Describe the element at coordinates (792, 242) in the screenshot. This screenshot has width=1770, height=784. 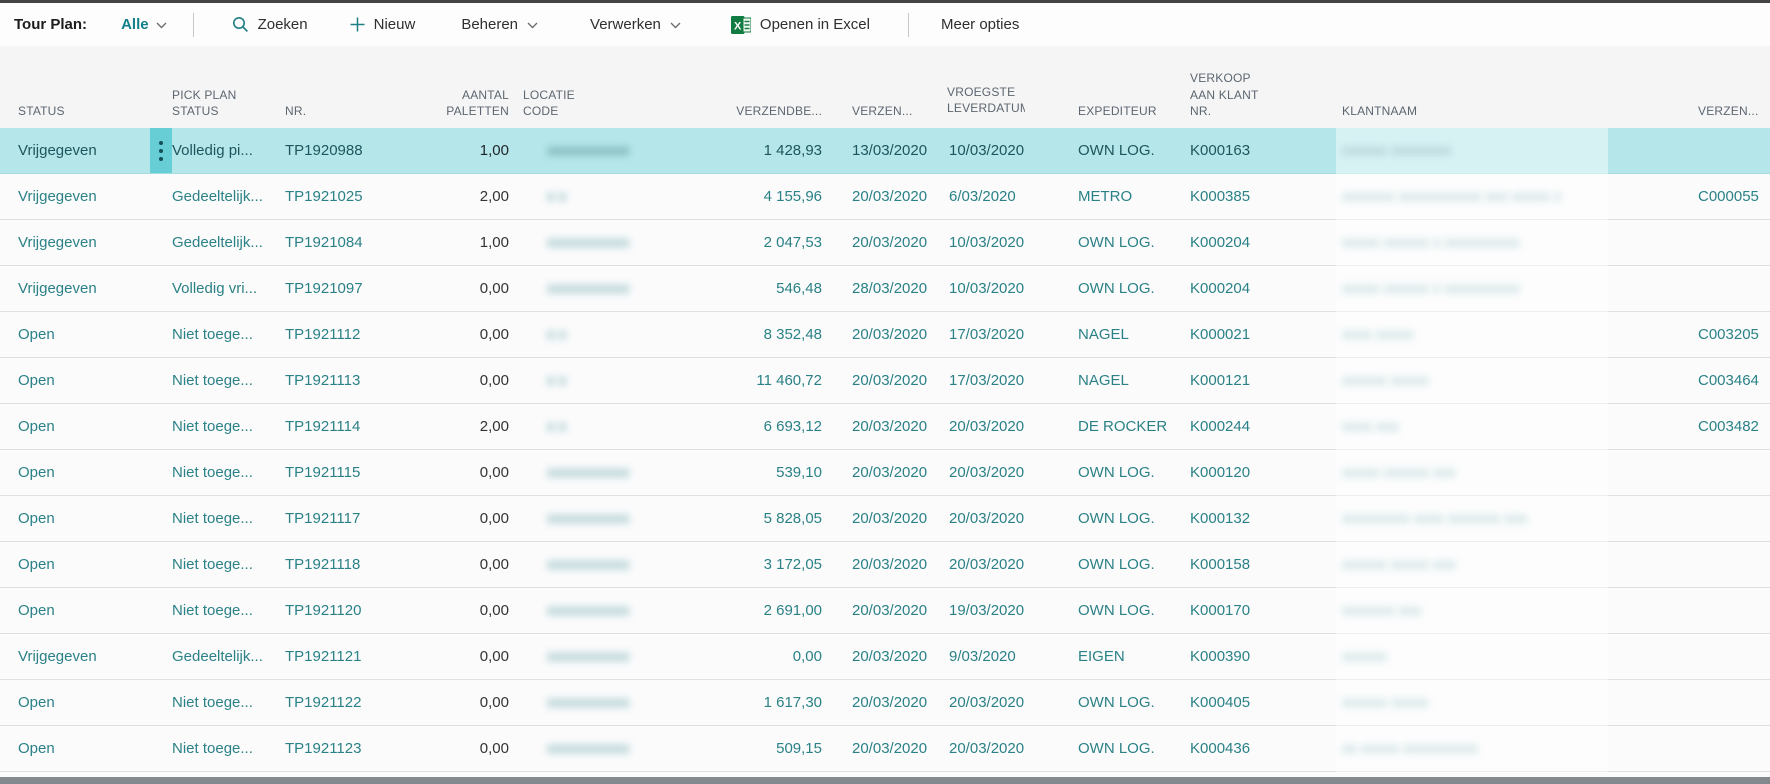
I see `cell-verzendbedrag: 2 047,53` at that location.